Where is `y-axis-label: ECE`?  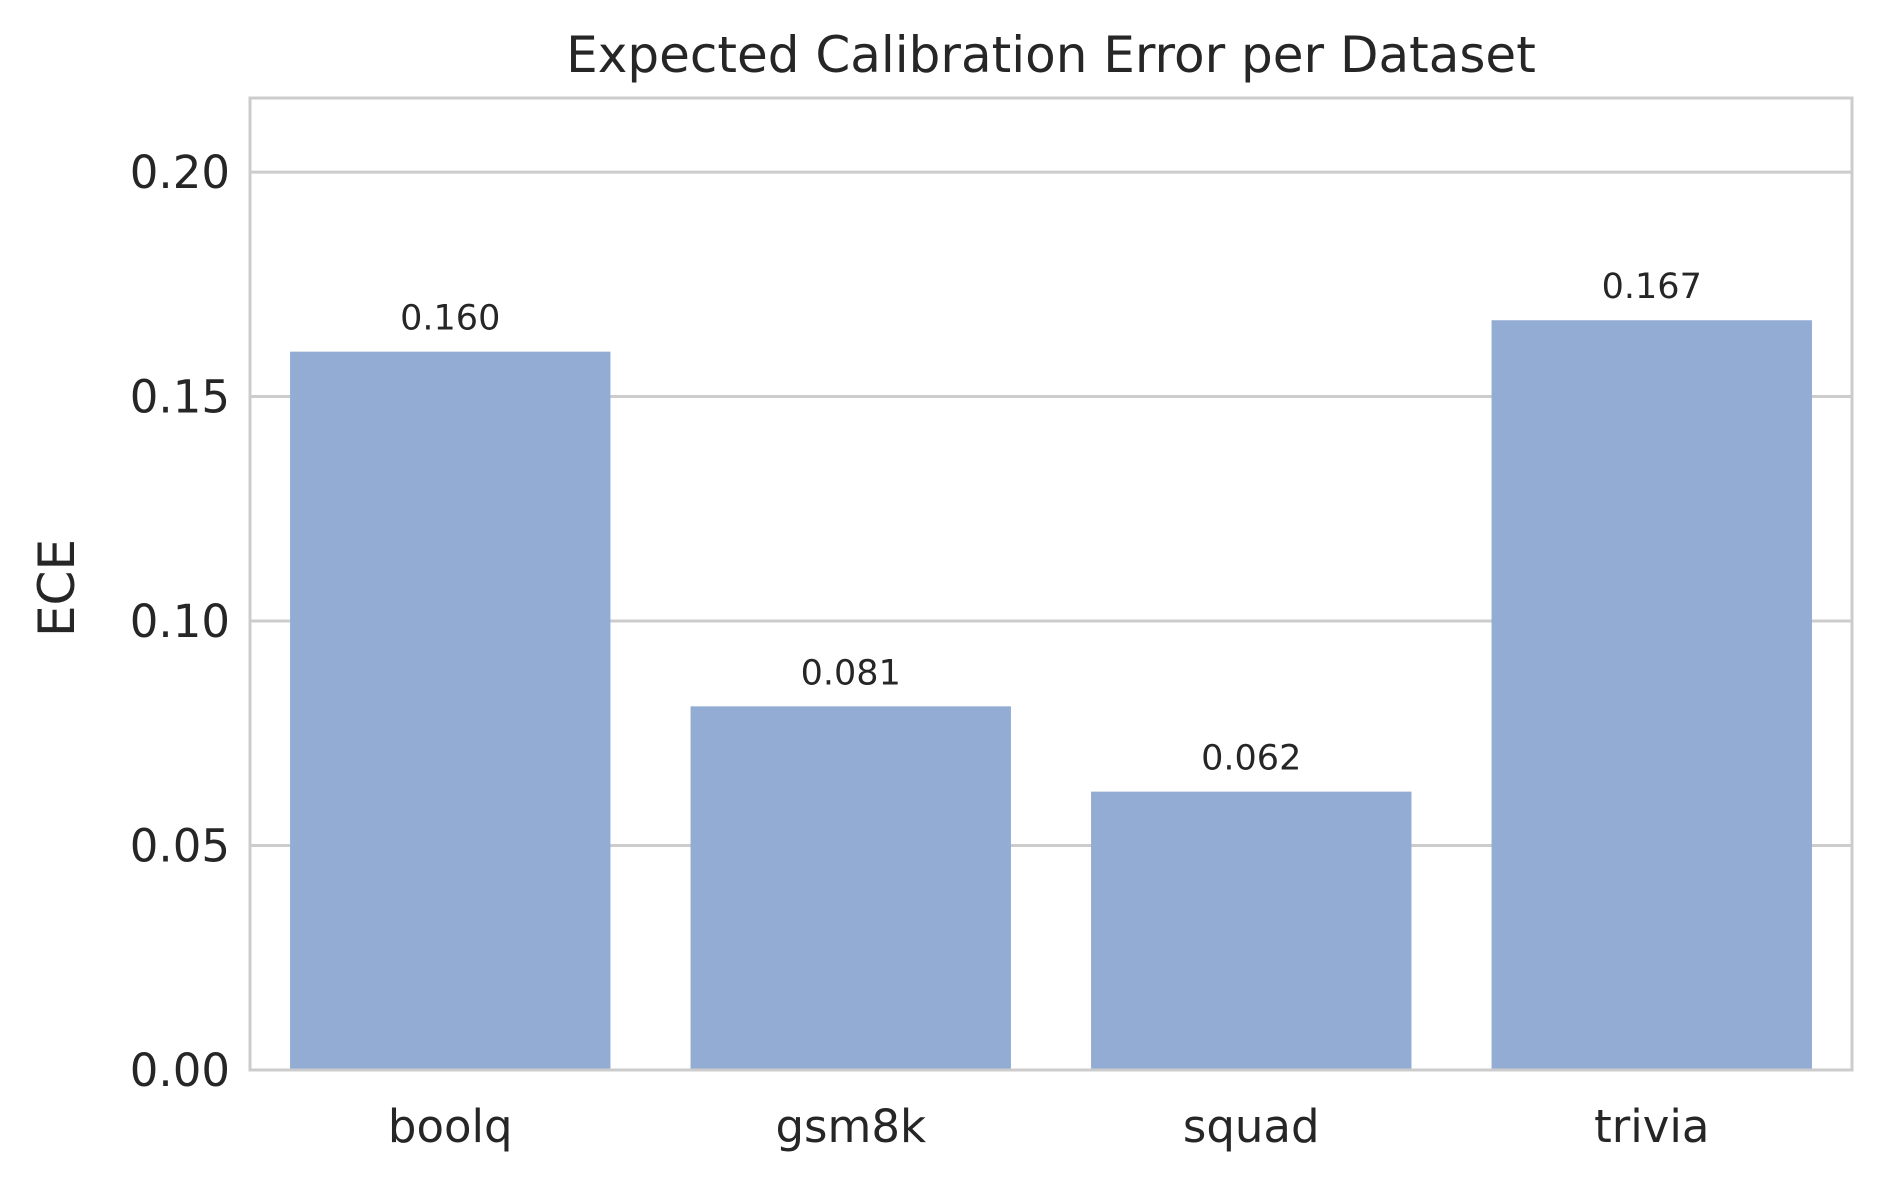
y-axis-label: ECE is located at coordinates (57, 588).